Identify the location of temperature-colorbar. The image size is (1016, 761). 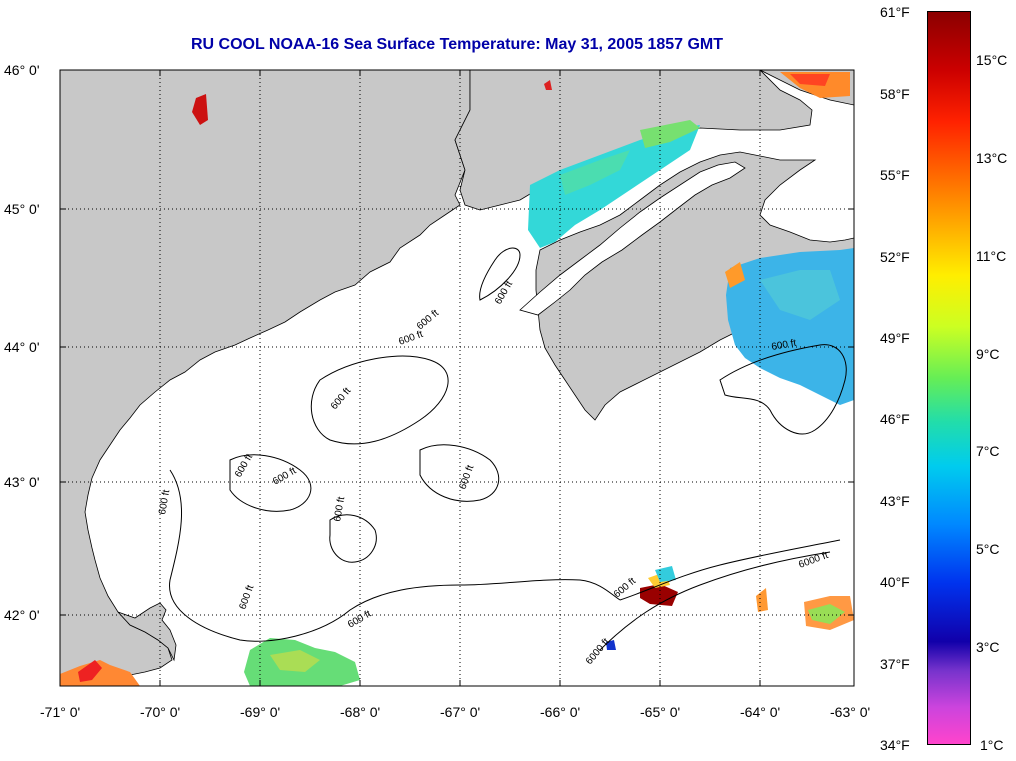
(949, 378).